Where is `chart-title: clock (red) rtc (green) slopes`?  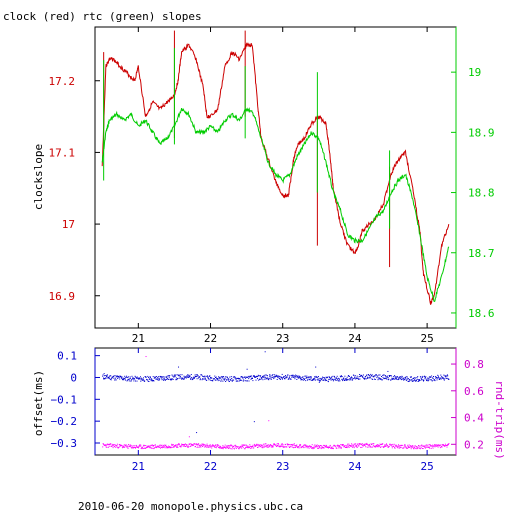 chart-title: clock (red) rtc (green) slopes is located at coordinates (102, 16).